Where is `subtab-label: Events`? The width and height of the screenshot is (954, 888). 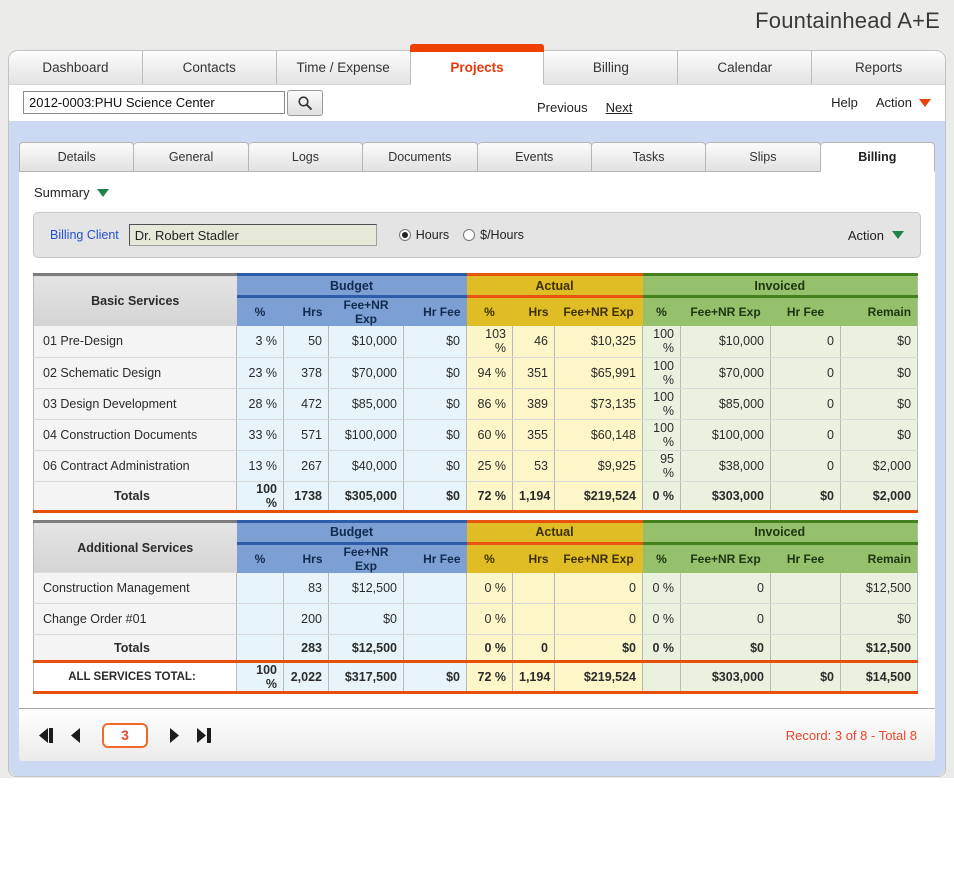
subtab-label: Events is located at coordinates (534, 157).